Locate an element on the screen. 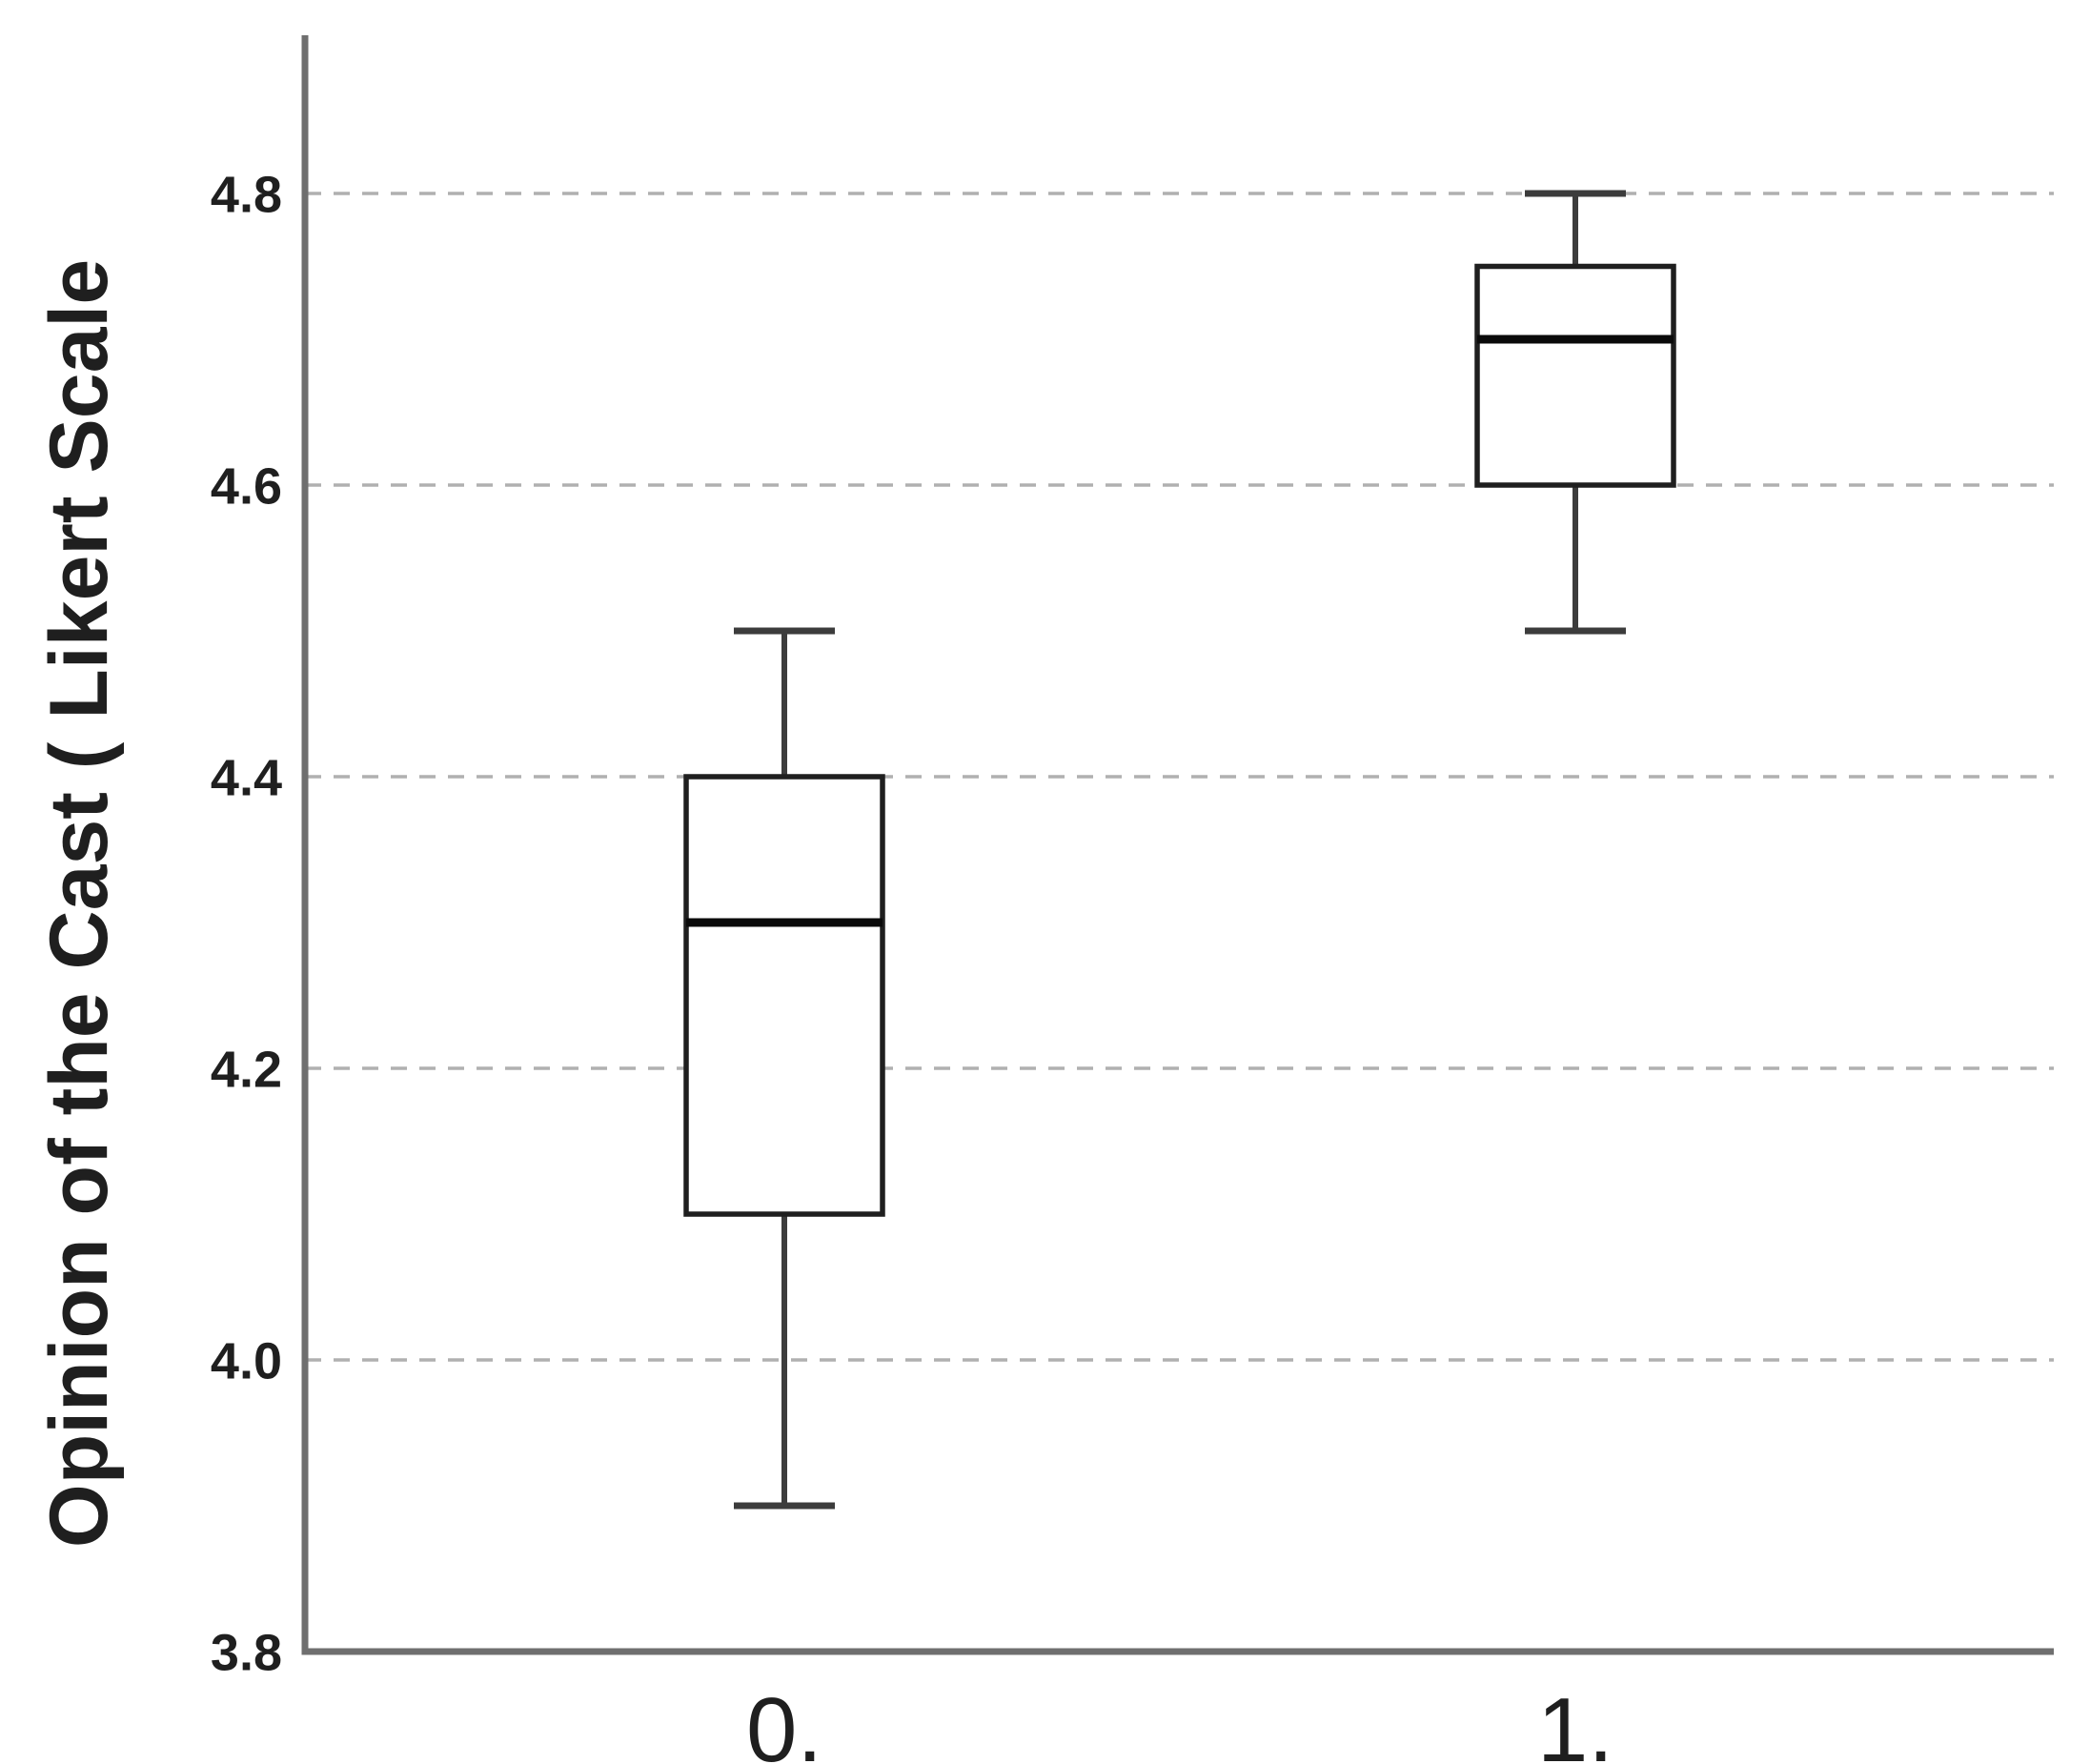 The width and height of the screenshot is (2090, 1764). y-axis-title: Opinion of the Cast ( Likert Scale is located at coordinates (79, 904).